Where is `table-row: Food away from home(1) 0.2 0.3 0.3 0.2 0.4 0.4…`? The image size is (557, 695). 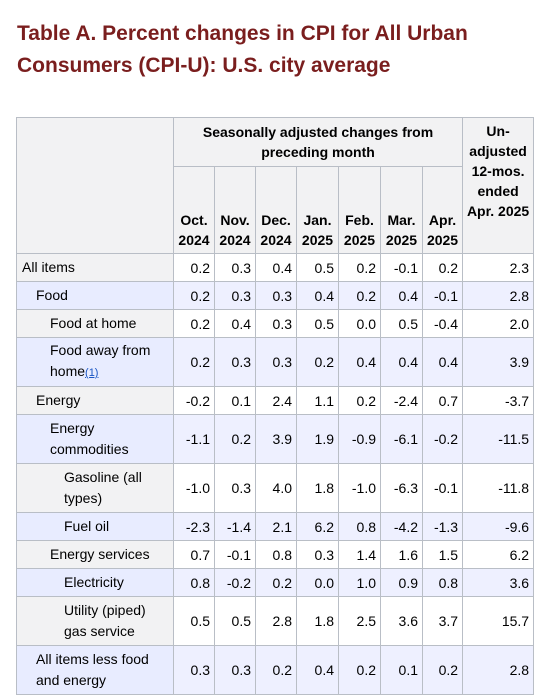 table-row: Food away from home(1) 0.2 0.3 0.3 0.2 0.4 0.4… is located at coordinates (275, 362).